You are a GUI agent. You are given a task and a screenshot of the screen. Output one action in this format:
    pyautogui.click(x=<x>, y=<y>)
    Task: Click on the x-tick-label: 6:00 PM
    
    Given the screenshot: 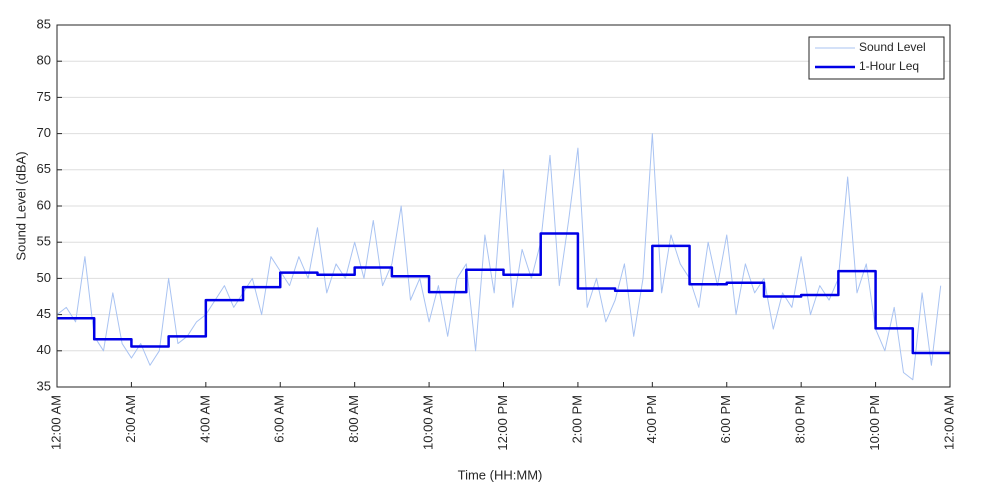 What is the action you would take?
    pyautogui.click(x=725, y=419)
    